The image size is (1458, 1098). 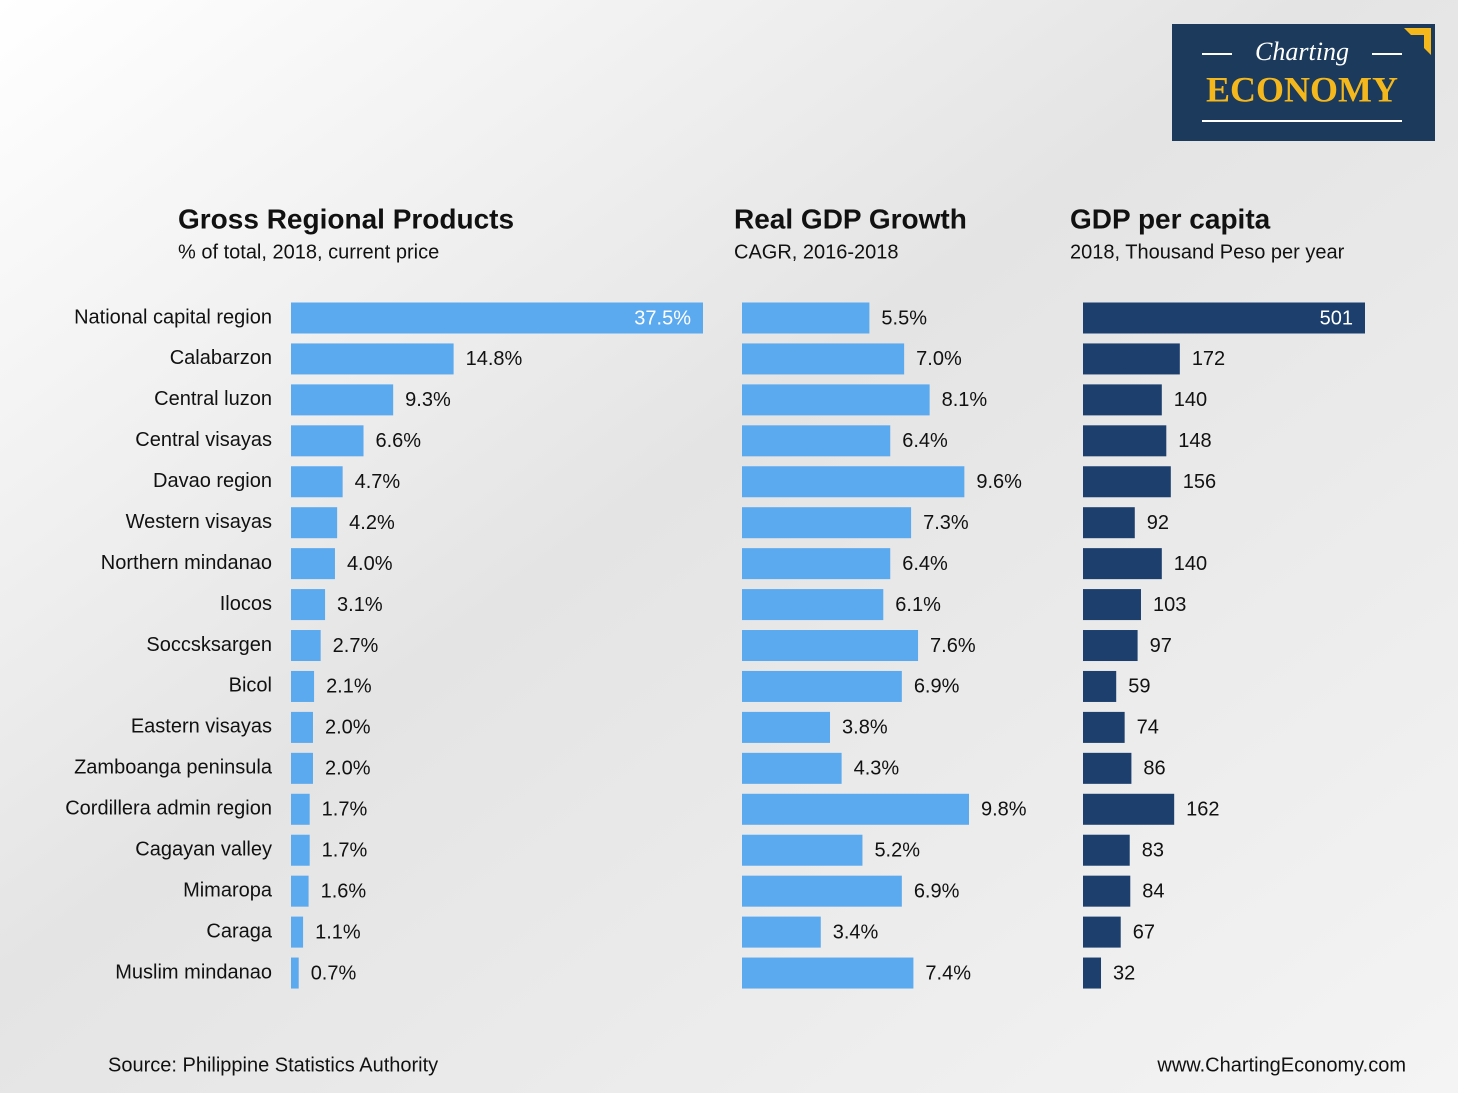 I want to click on category-label: Zamboanga peninsula, so click(x=173, y=768).